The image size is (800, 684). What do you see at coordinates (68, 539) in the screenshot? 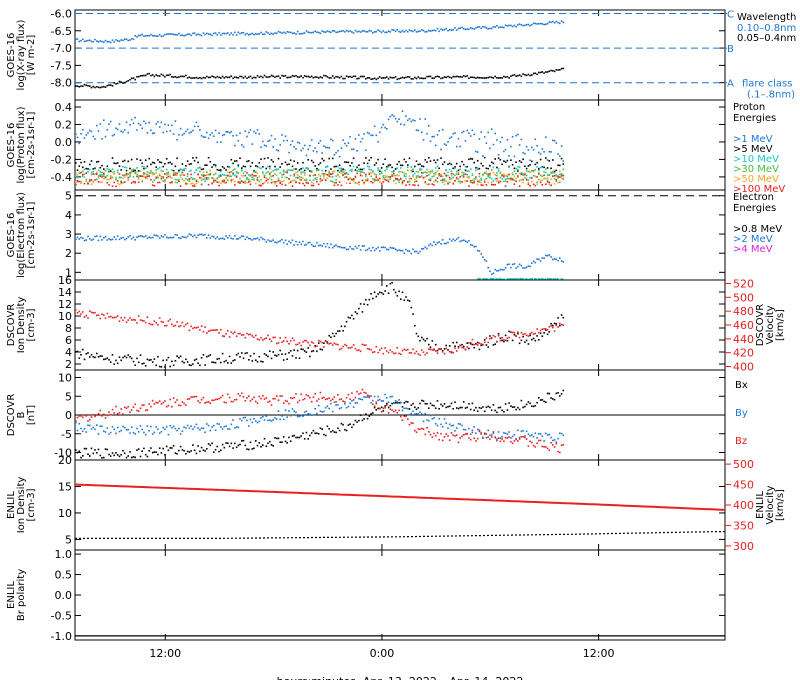
I see `ytick-label: 5` at bounding box center [68, 539].